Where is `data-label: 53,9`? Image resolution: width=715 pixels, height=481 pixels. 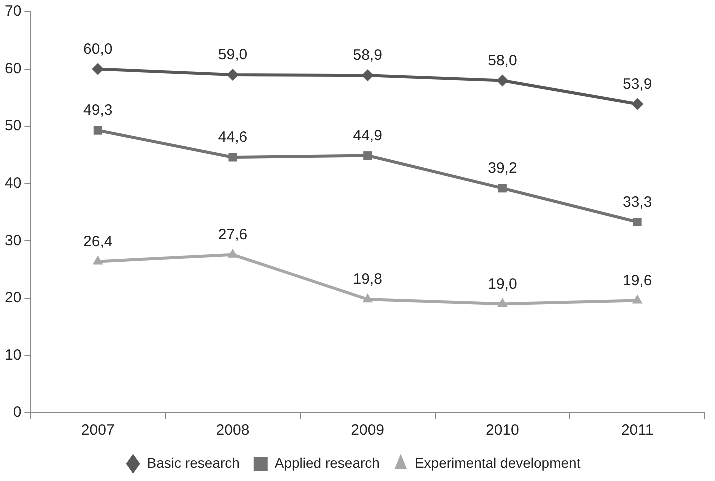
data-label: 53,9 is located at coordinates (637, 84).